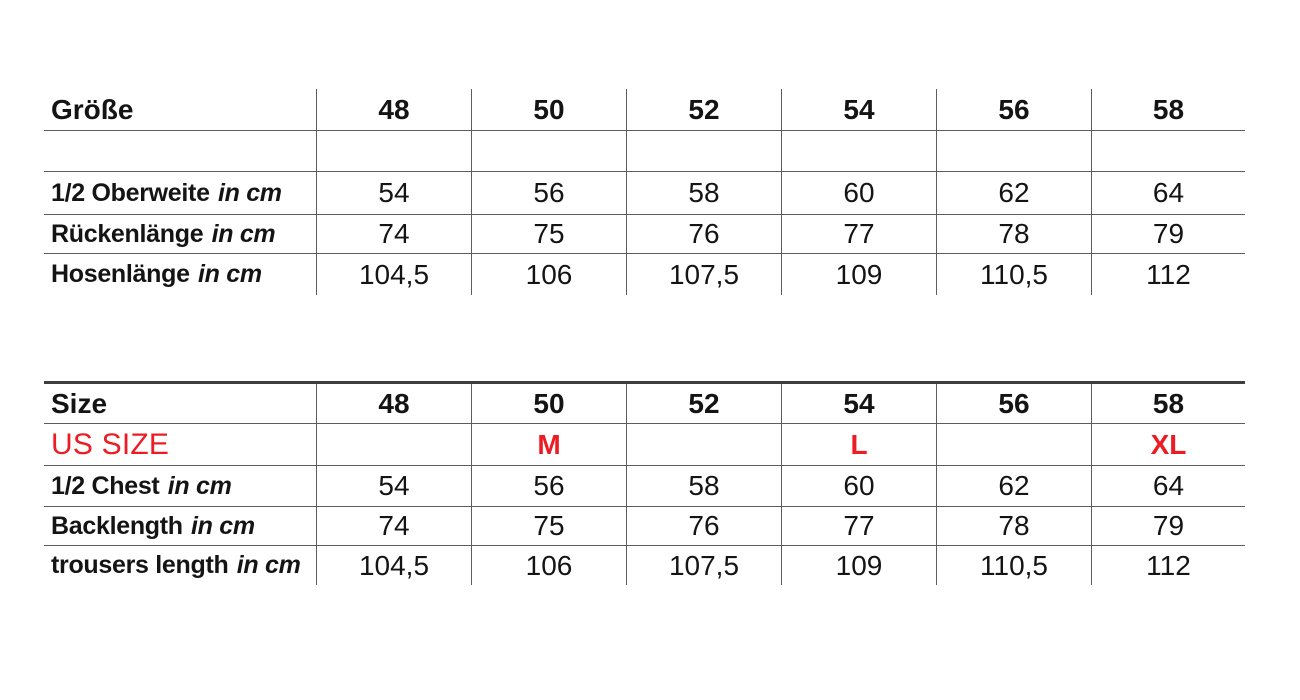 The width and height of the screenshot is (1300, 700). I want to click on row-label-cell: 1/2 Chest in cm, so click(180, 486).